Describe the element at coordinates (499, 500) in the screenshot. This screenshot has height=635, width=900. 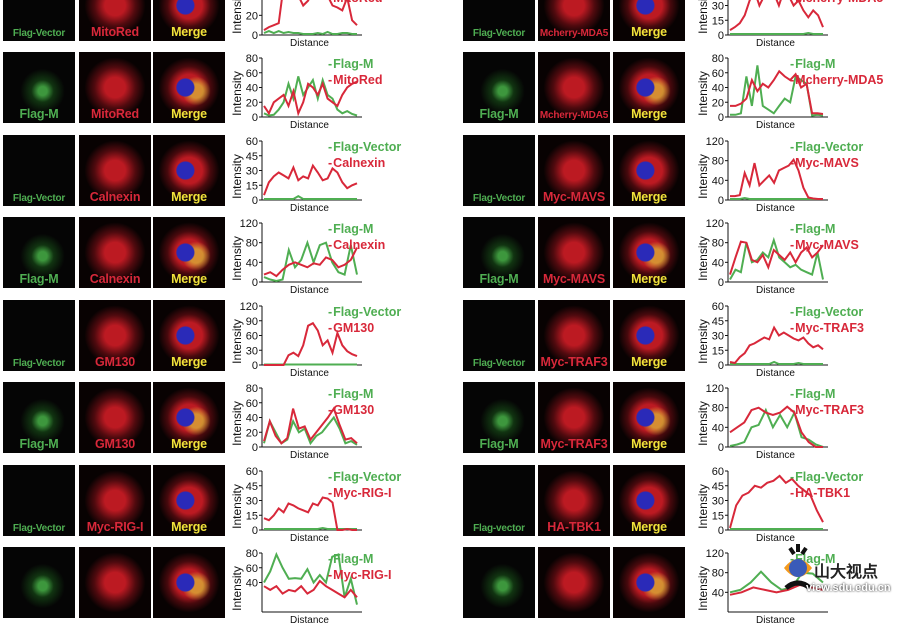
I see `green-channel-image: Flag-vector` at that location.